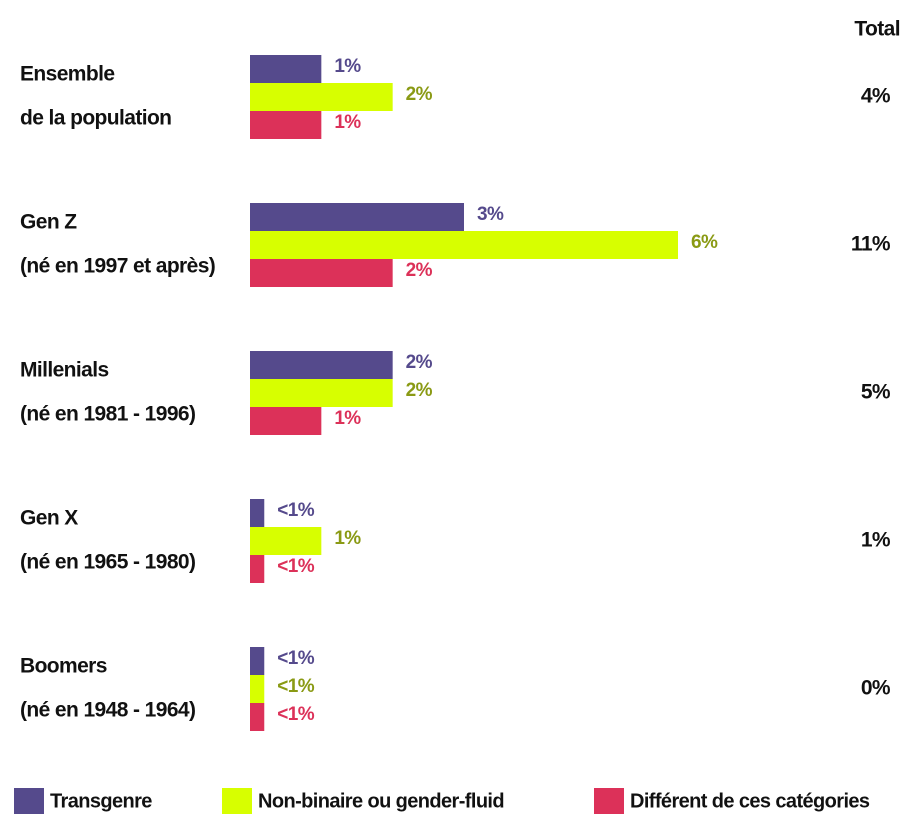 The image size is (906, 814). I want to click on total-value: 4%, so click(876, 96).